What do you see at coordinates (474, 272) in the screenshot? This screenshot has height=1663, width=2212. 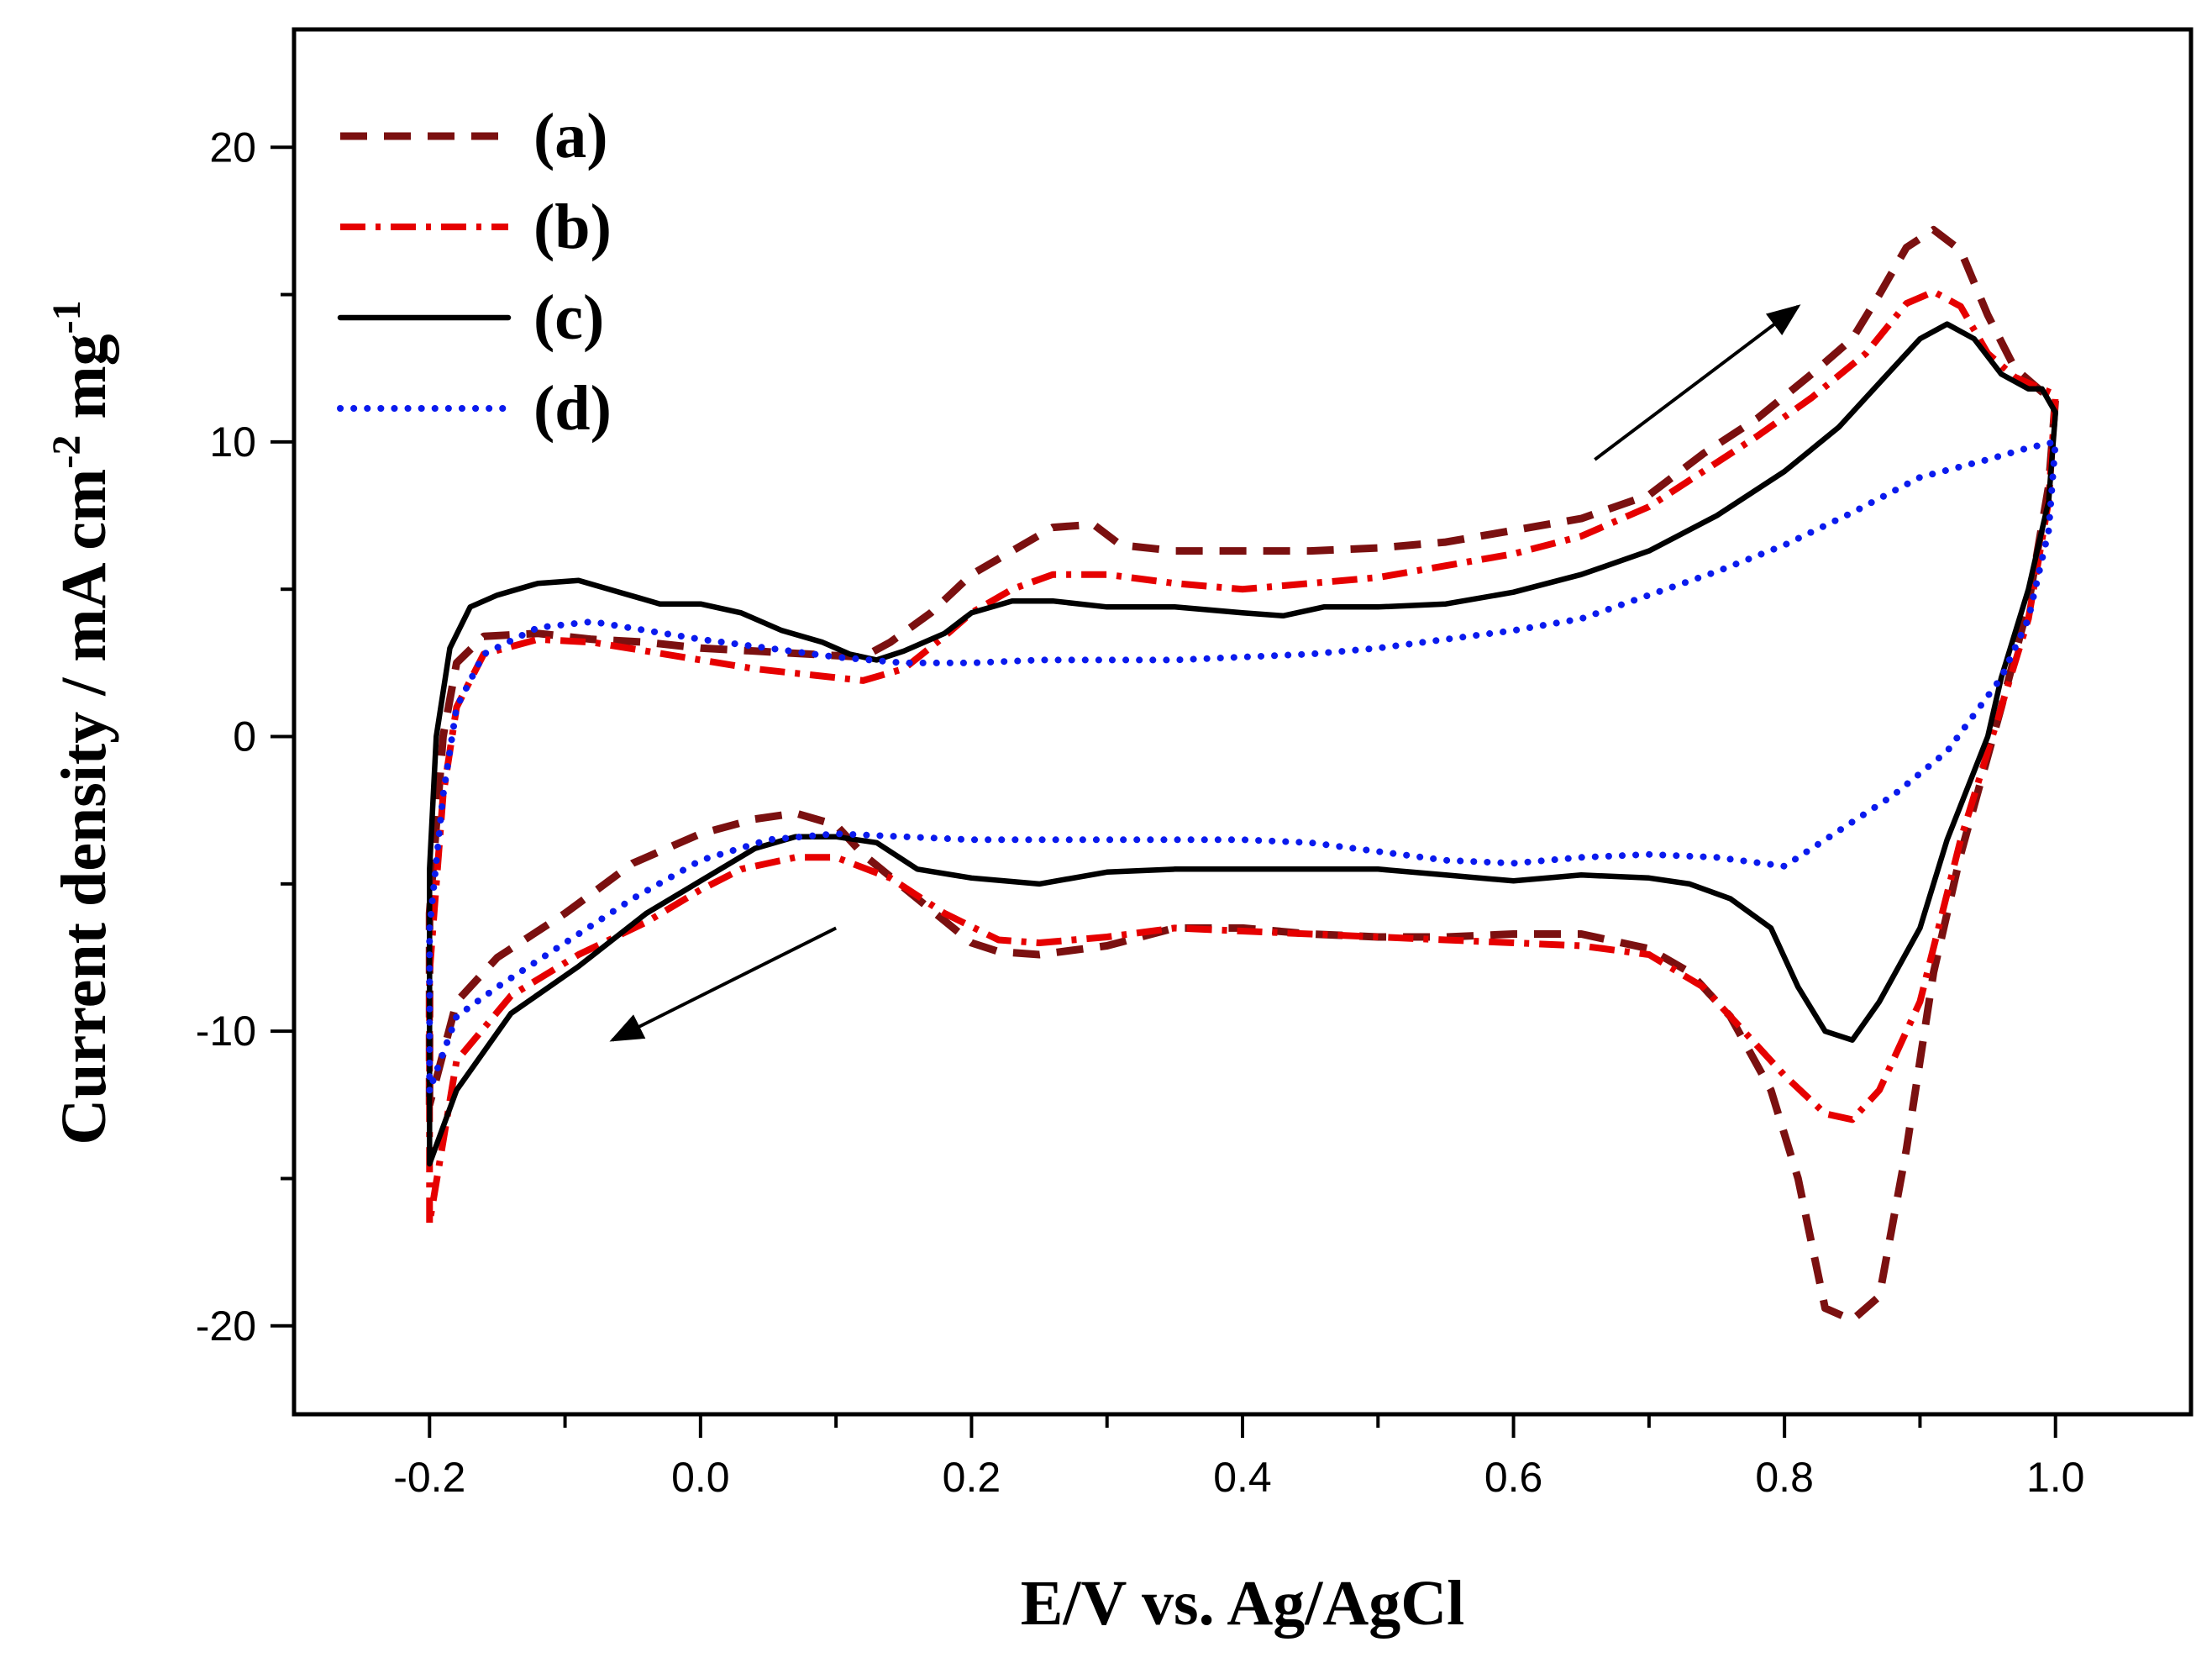 I see `legend: (a) (b) (c) (d)` at bounding box center [474, 272].